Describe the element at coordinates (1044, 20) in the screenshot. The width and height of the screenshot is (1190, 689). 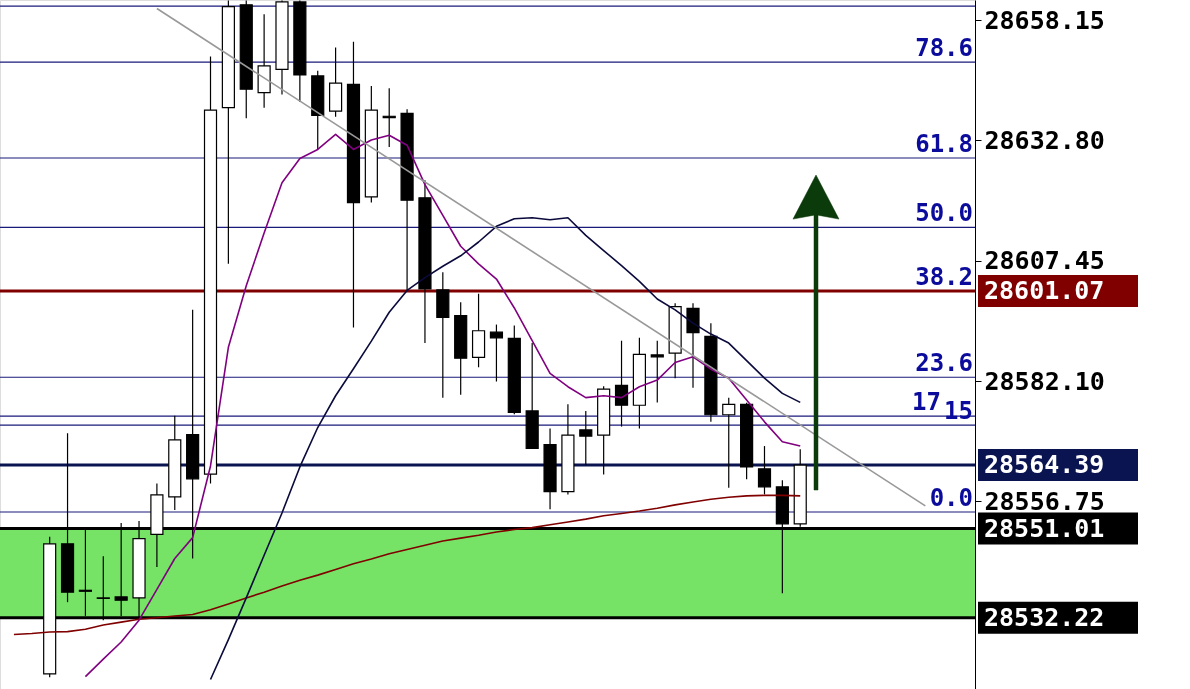
I see `y-tick-label: 28658.15` at that location.